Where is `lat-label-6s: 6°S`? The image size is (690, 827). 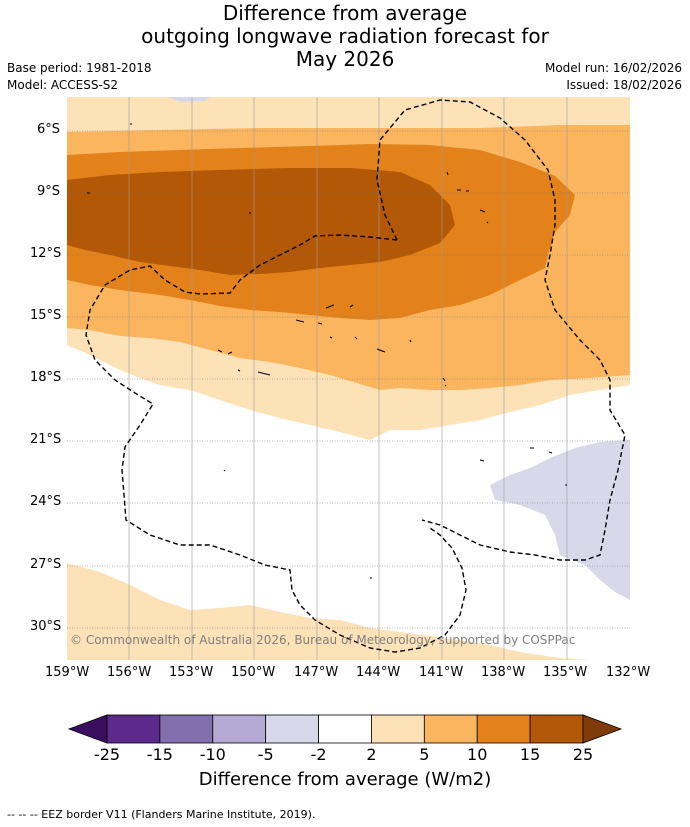 lat-label-6s: 6°S is located at coordinates (49, 129).